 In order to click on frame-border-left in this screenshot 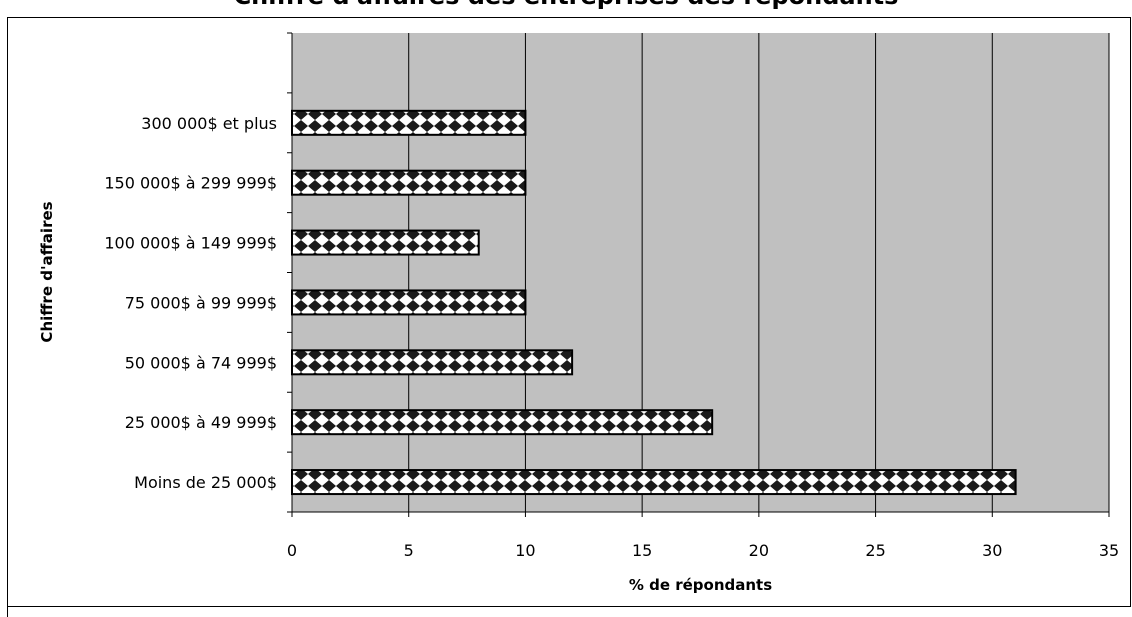, I will do `click(7, 317)`.